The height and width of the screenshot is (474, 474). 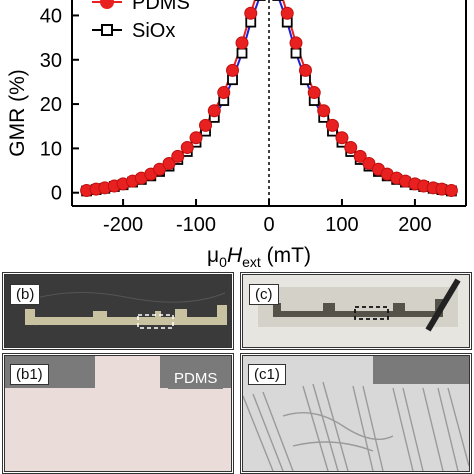 What do you see at coordinates (118, 413) in the screenshot?
I see `panel-b1: (b1) PDMS` at bounding box center [118, 413].